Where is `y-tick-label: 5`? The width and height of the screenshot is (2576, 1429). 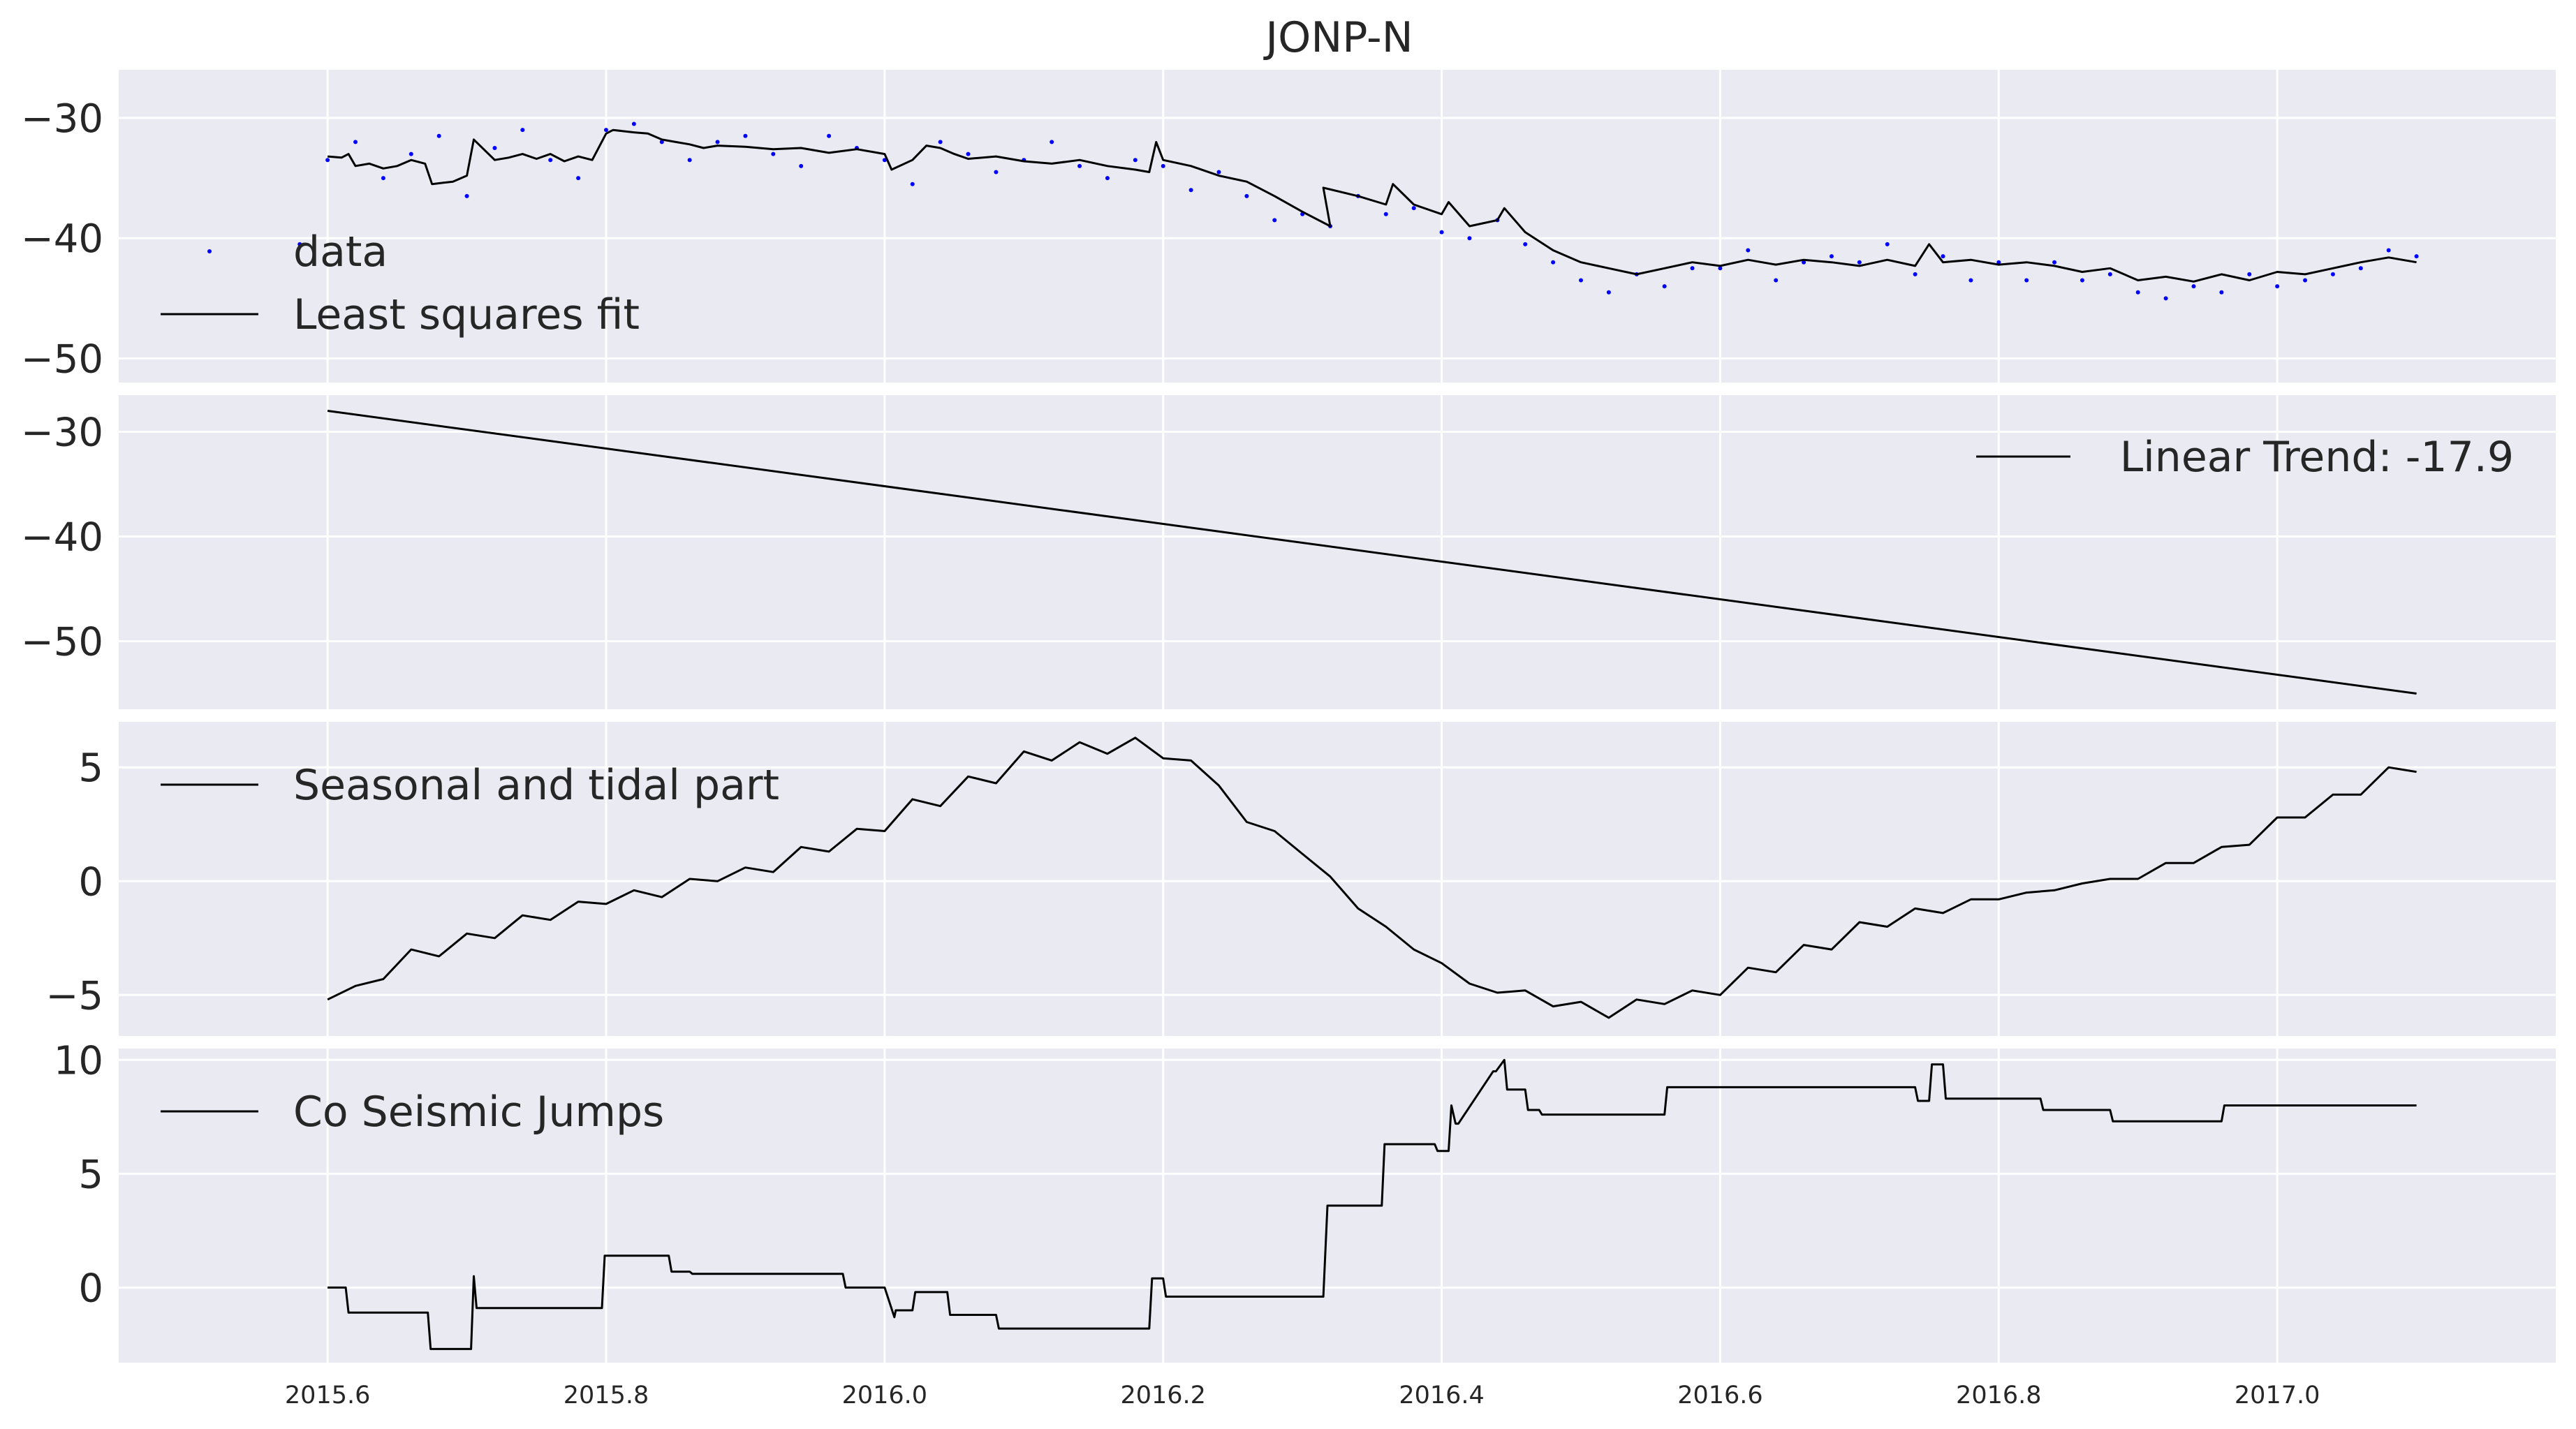 y-tick-label: 5 is located at coordinates (90, 1174).